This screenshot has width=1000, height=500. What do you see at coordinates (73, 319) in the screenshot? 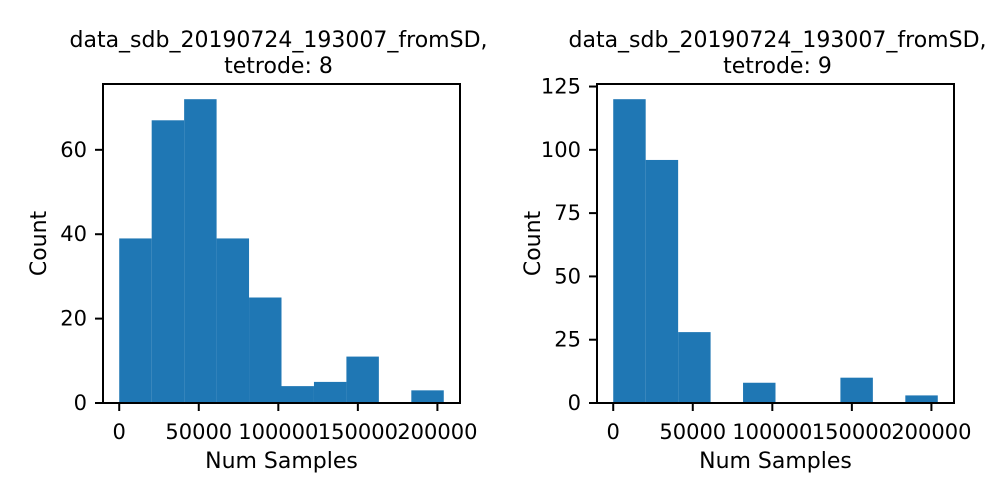
I see `y-tick-label: 20` at bounding box center [73, 319].